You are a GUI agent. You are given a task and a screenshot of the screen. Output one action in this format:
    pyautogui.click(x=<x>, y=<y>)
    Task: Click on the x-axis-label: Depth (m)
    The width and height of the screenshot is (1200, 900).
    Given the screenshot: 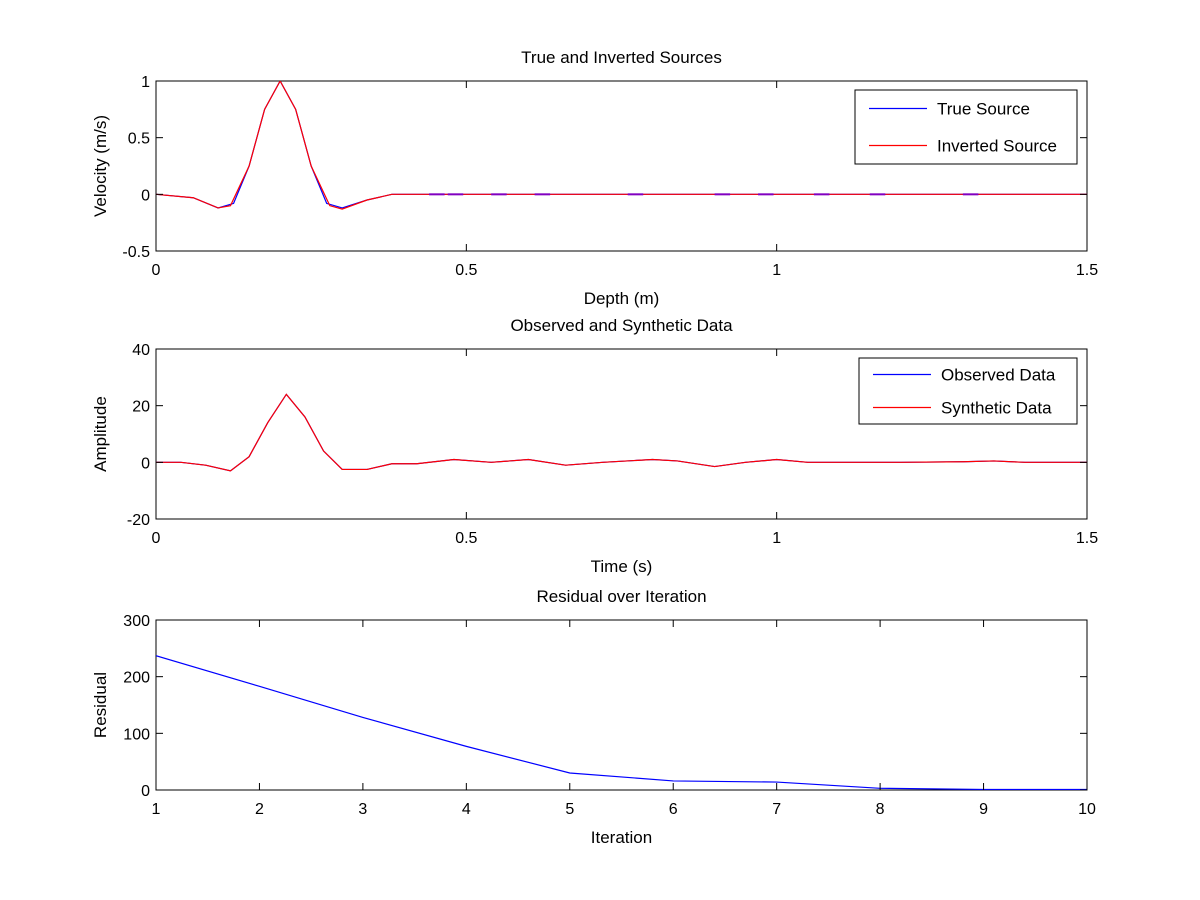 What is the action you would take?
    pyautogui.click(x=622, y=298)
    